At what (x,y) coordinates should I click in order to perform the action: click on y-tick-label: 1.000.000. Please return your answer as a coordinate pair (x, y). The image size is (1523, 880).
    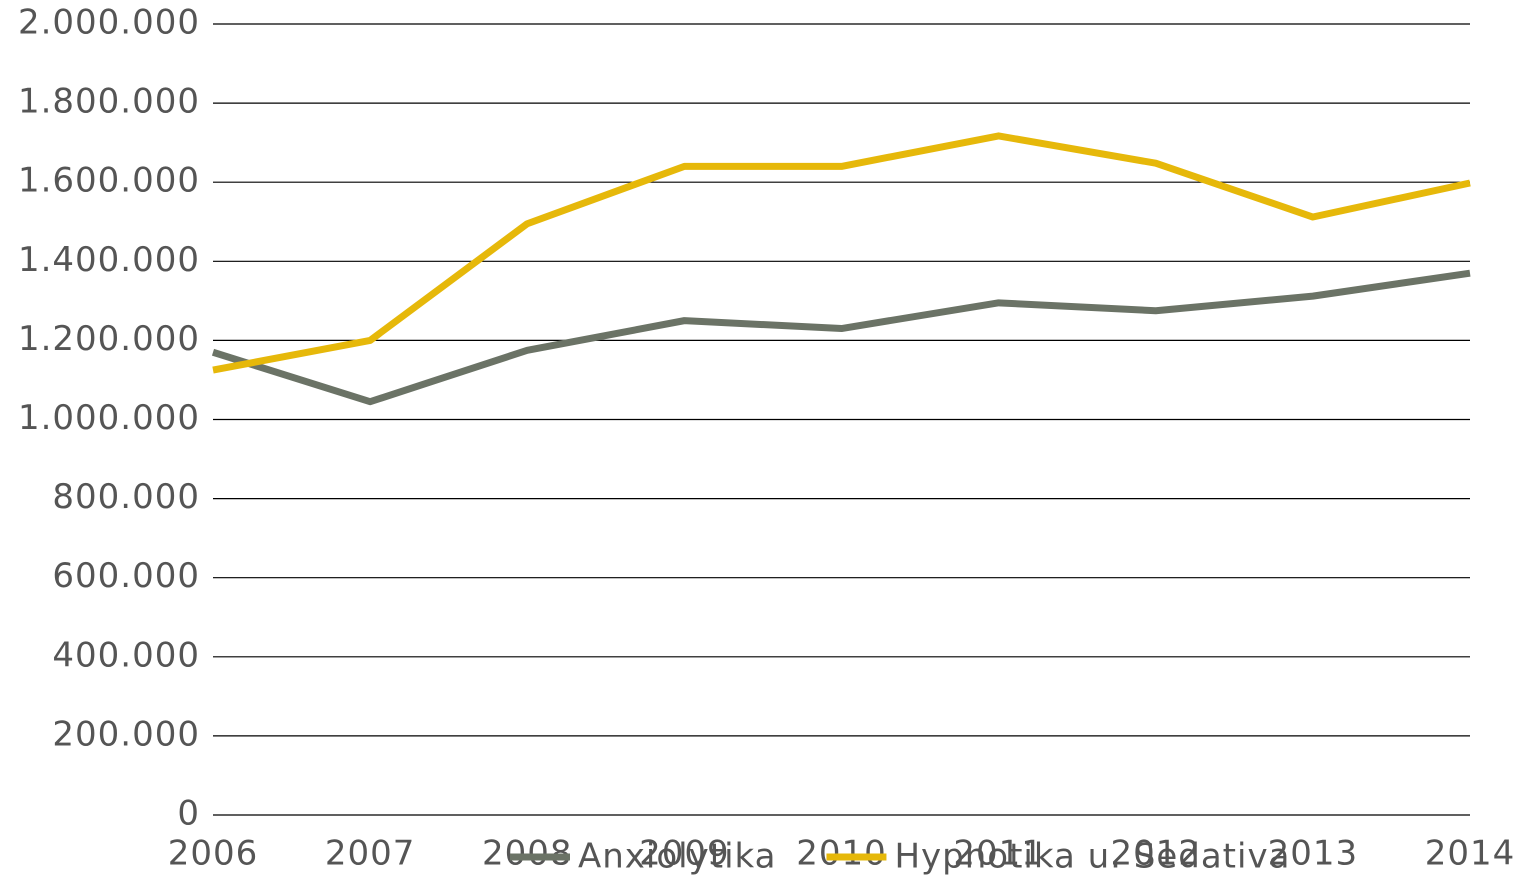
    Looking at the image, I should click on (109, 418).